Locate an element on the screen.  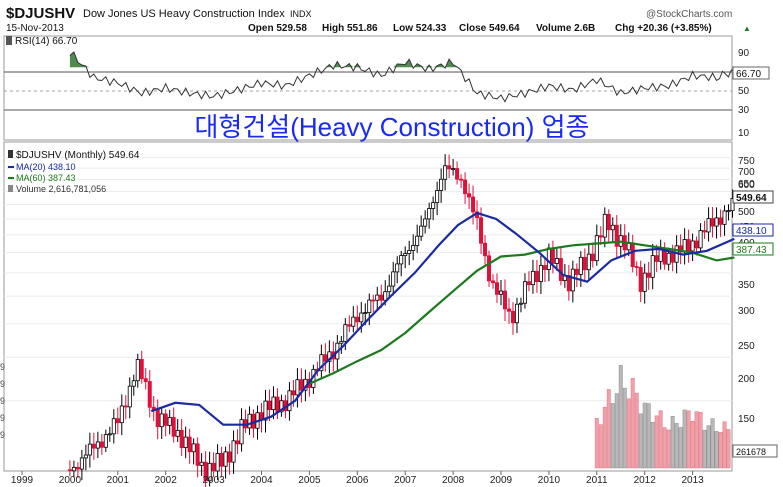
x-label-1999: 1999 is located at coordinates (22, 480).